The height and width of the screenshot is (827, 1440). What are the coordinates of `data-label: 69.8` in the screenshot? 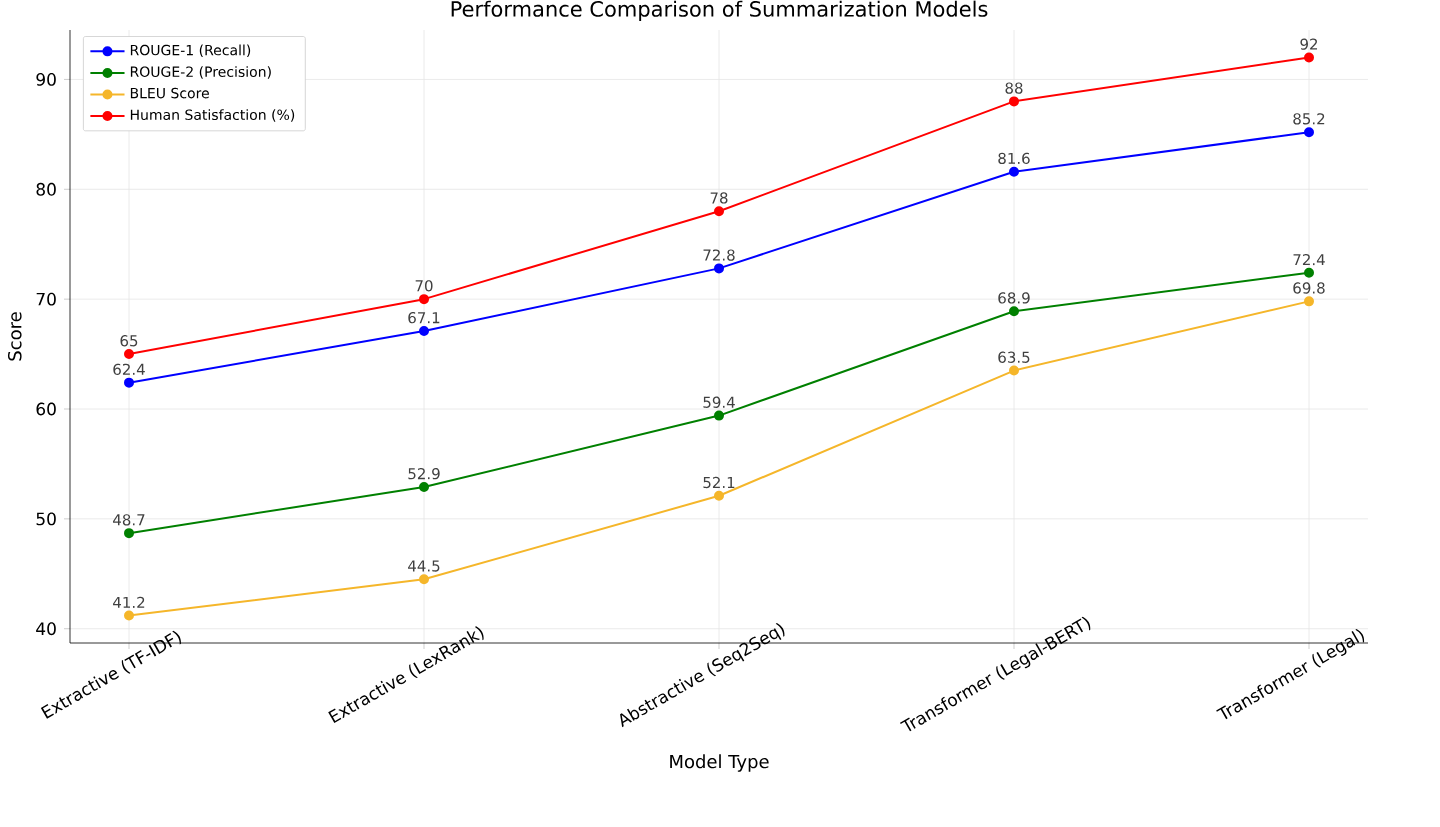 It's located at (1309, 288).